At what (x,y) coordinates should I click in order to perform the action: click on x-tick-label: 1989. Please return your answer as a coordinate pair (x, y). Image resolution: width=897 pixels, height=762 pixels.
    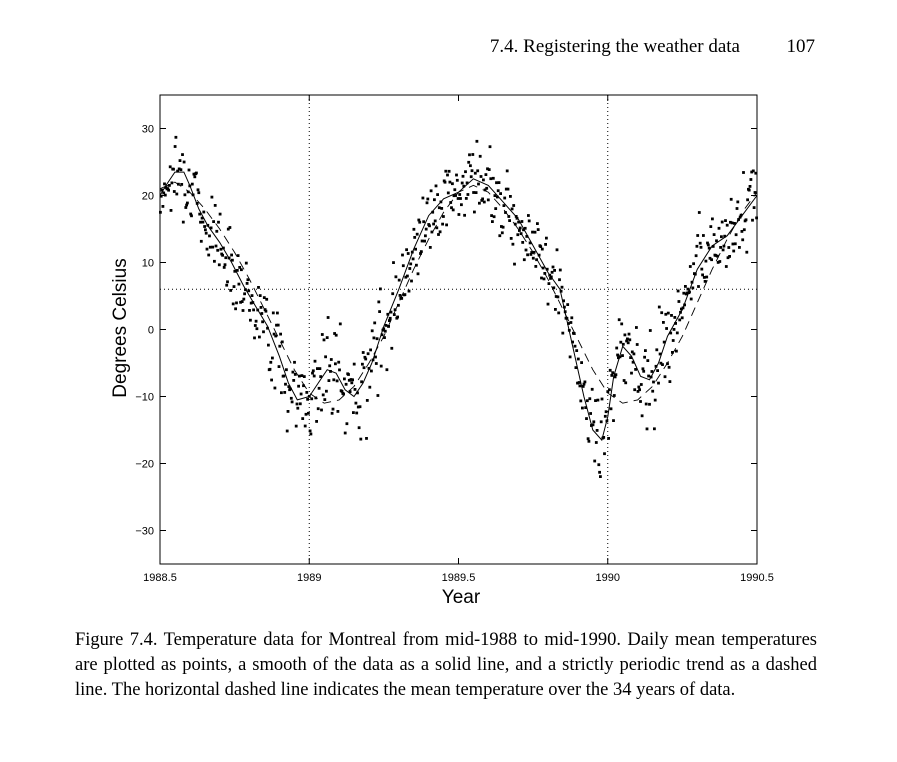
    Looking at the image, I should click on (309, 578).